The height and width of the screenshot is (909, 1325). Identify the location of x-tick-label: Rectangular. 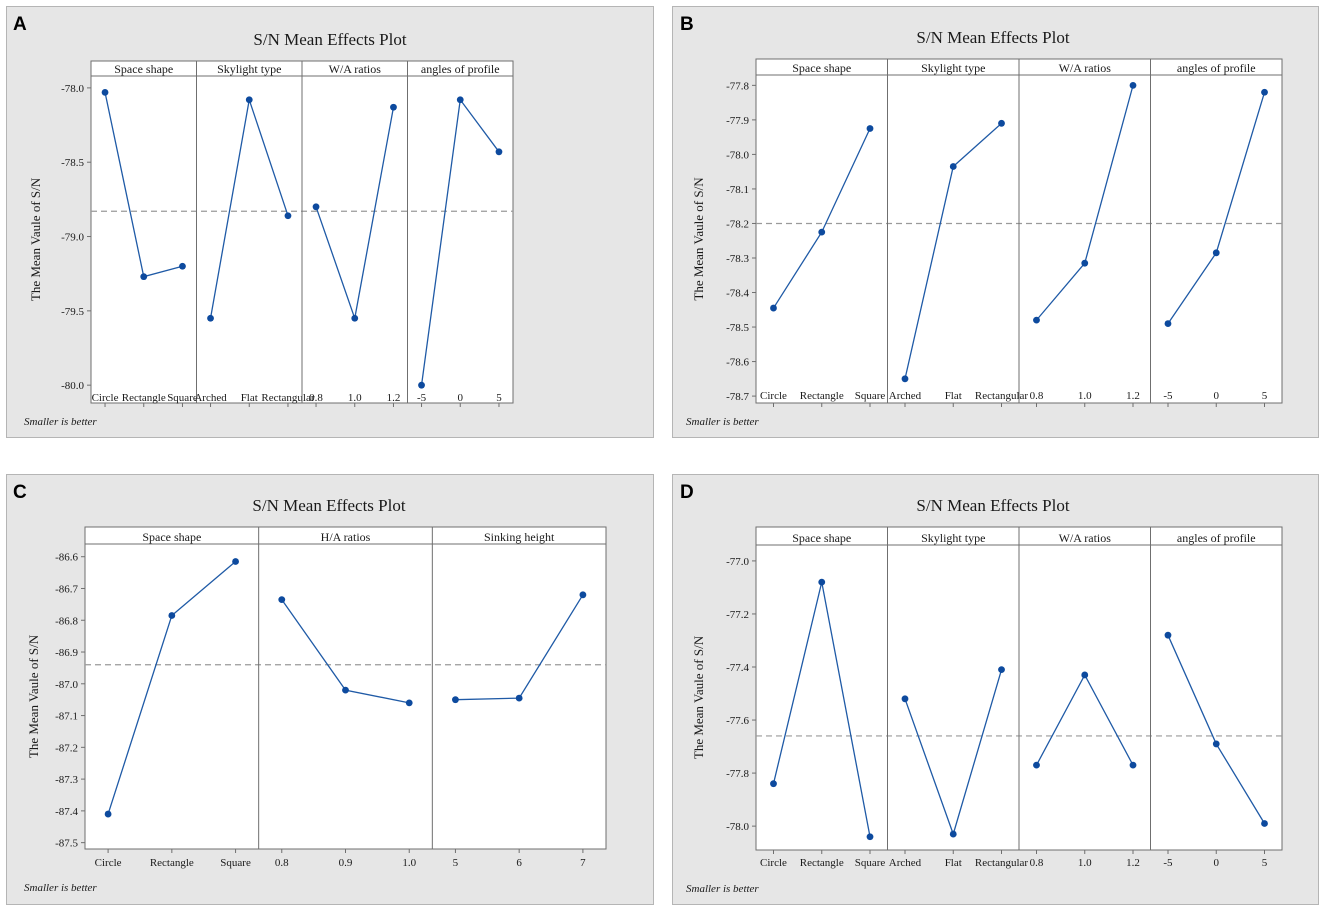
(1001, 396).